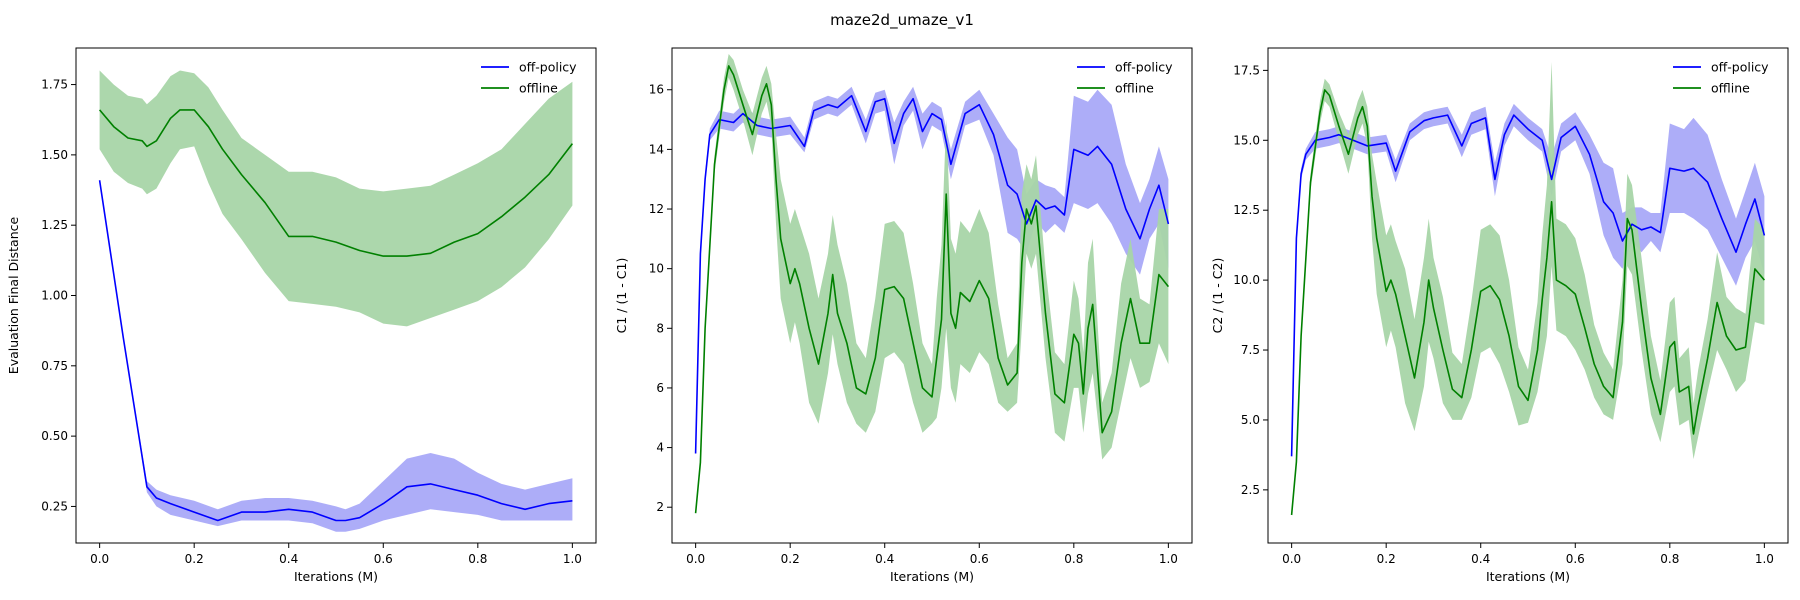 Image resolution: width=1800 pixels, height=600 pixels. Describe the element at coordinates (1250, 490) in the screenshot. I see `y-tick-label: 2.5` at that location.